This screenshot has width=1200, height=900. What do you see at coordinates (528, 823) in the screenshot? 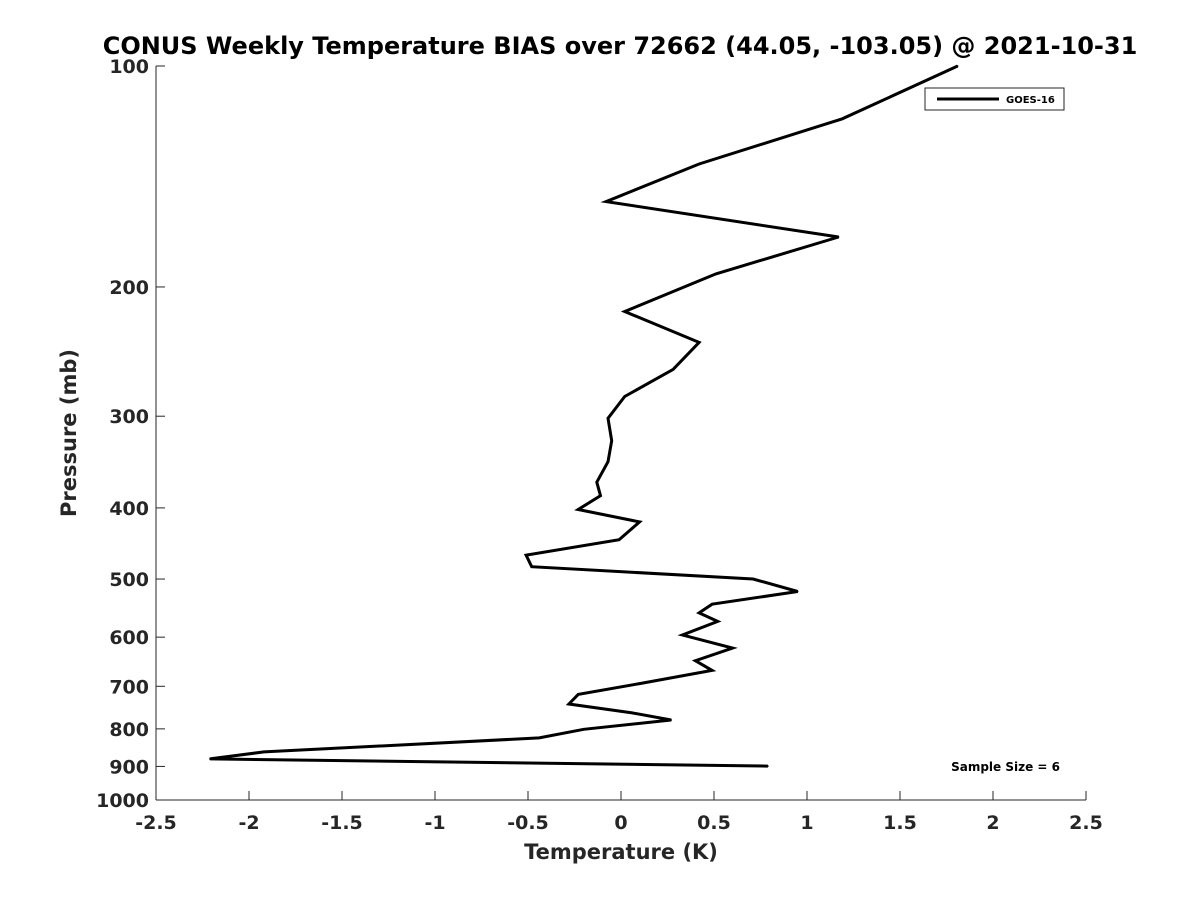
I see `x-tick-label: -0.5` at bounding box center [528, 823].